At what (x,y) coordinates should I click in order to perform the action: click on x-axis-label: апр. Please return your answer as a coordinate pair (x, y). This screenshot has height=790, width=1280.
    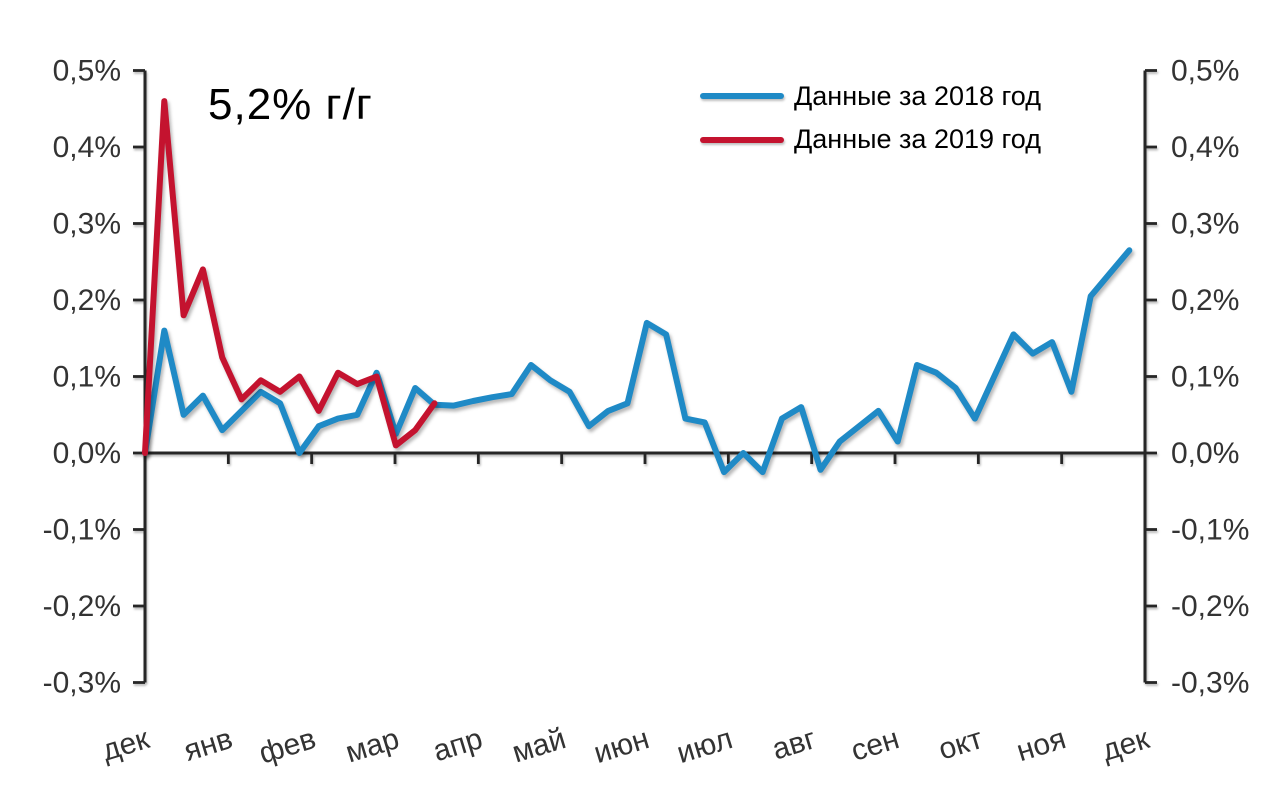
    Looking at the image, I should click on (457, 745).